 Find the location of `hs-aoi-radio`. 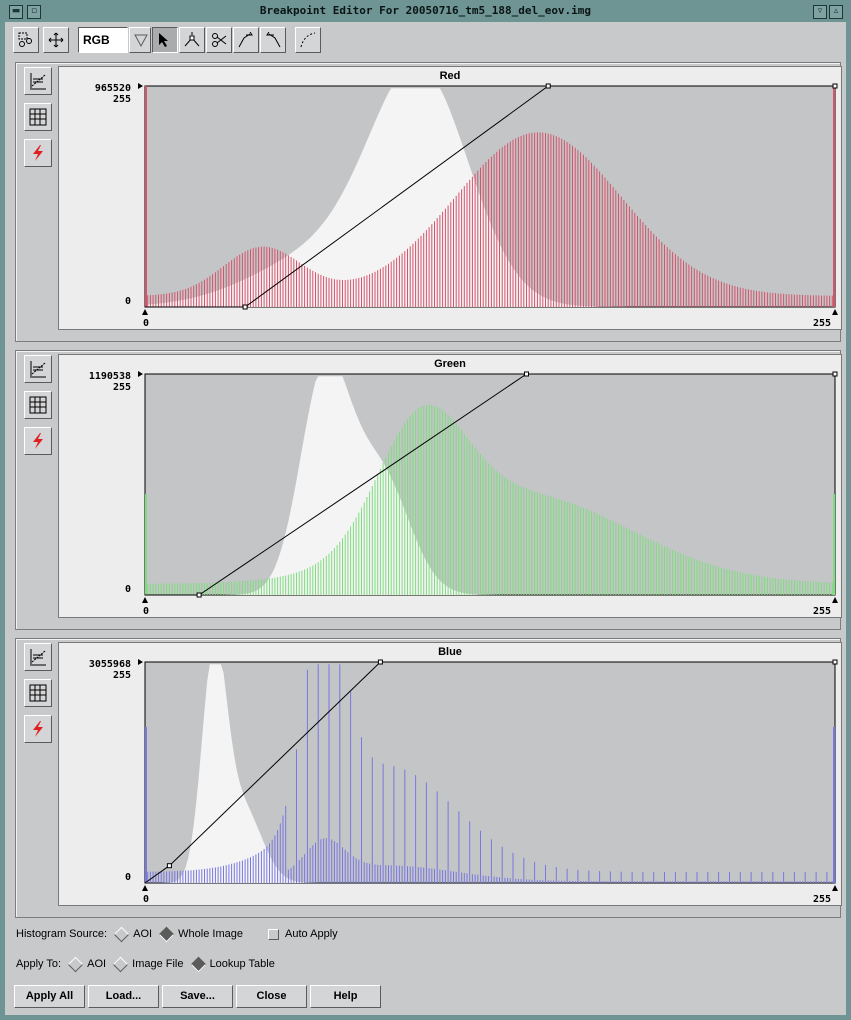

hs-aoi-radio is located at coordinates (121, 934).